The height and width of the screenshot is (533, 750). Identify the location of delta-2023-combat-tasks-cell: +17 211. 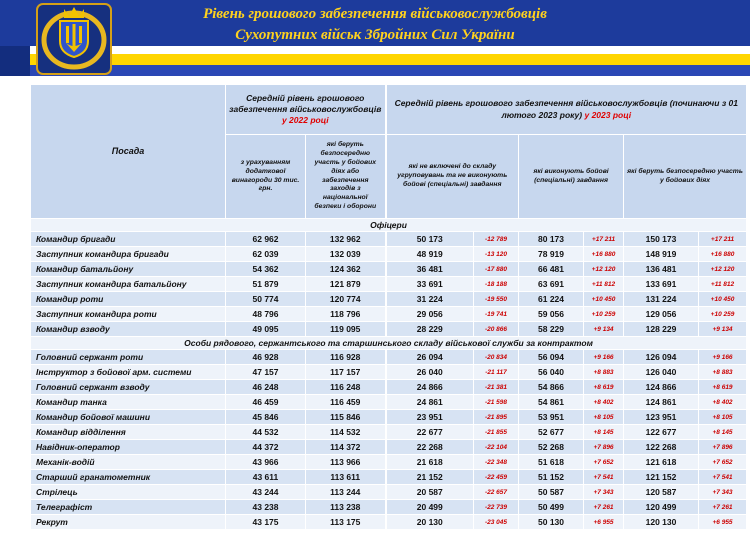
(604, 239).